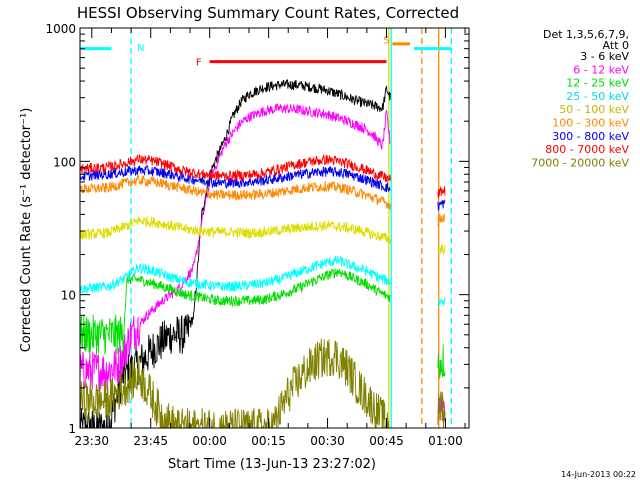  Describe the element at coordinates (26, 230) in the screenshot. I see `y-axis-label: Corrected Count Rate (s⁻¹ detector⁻¹)` at that location.